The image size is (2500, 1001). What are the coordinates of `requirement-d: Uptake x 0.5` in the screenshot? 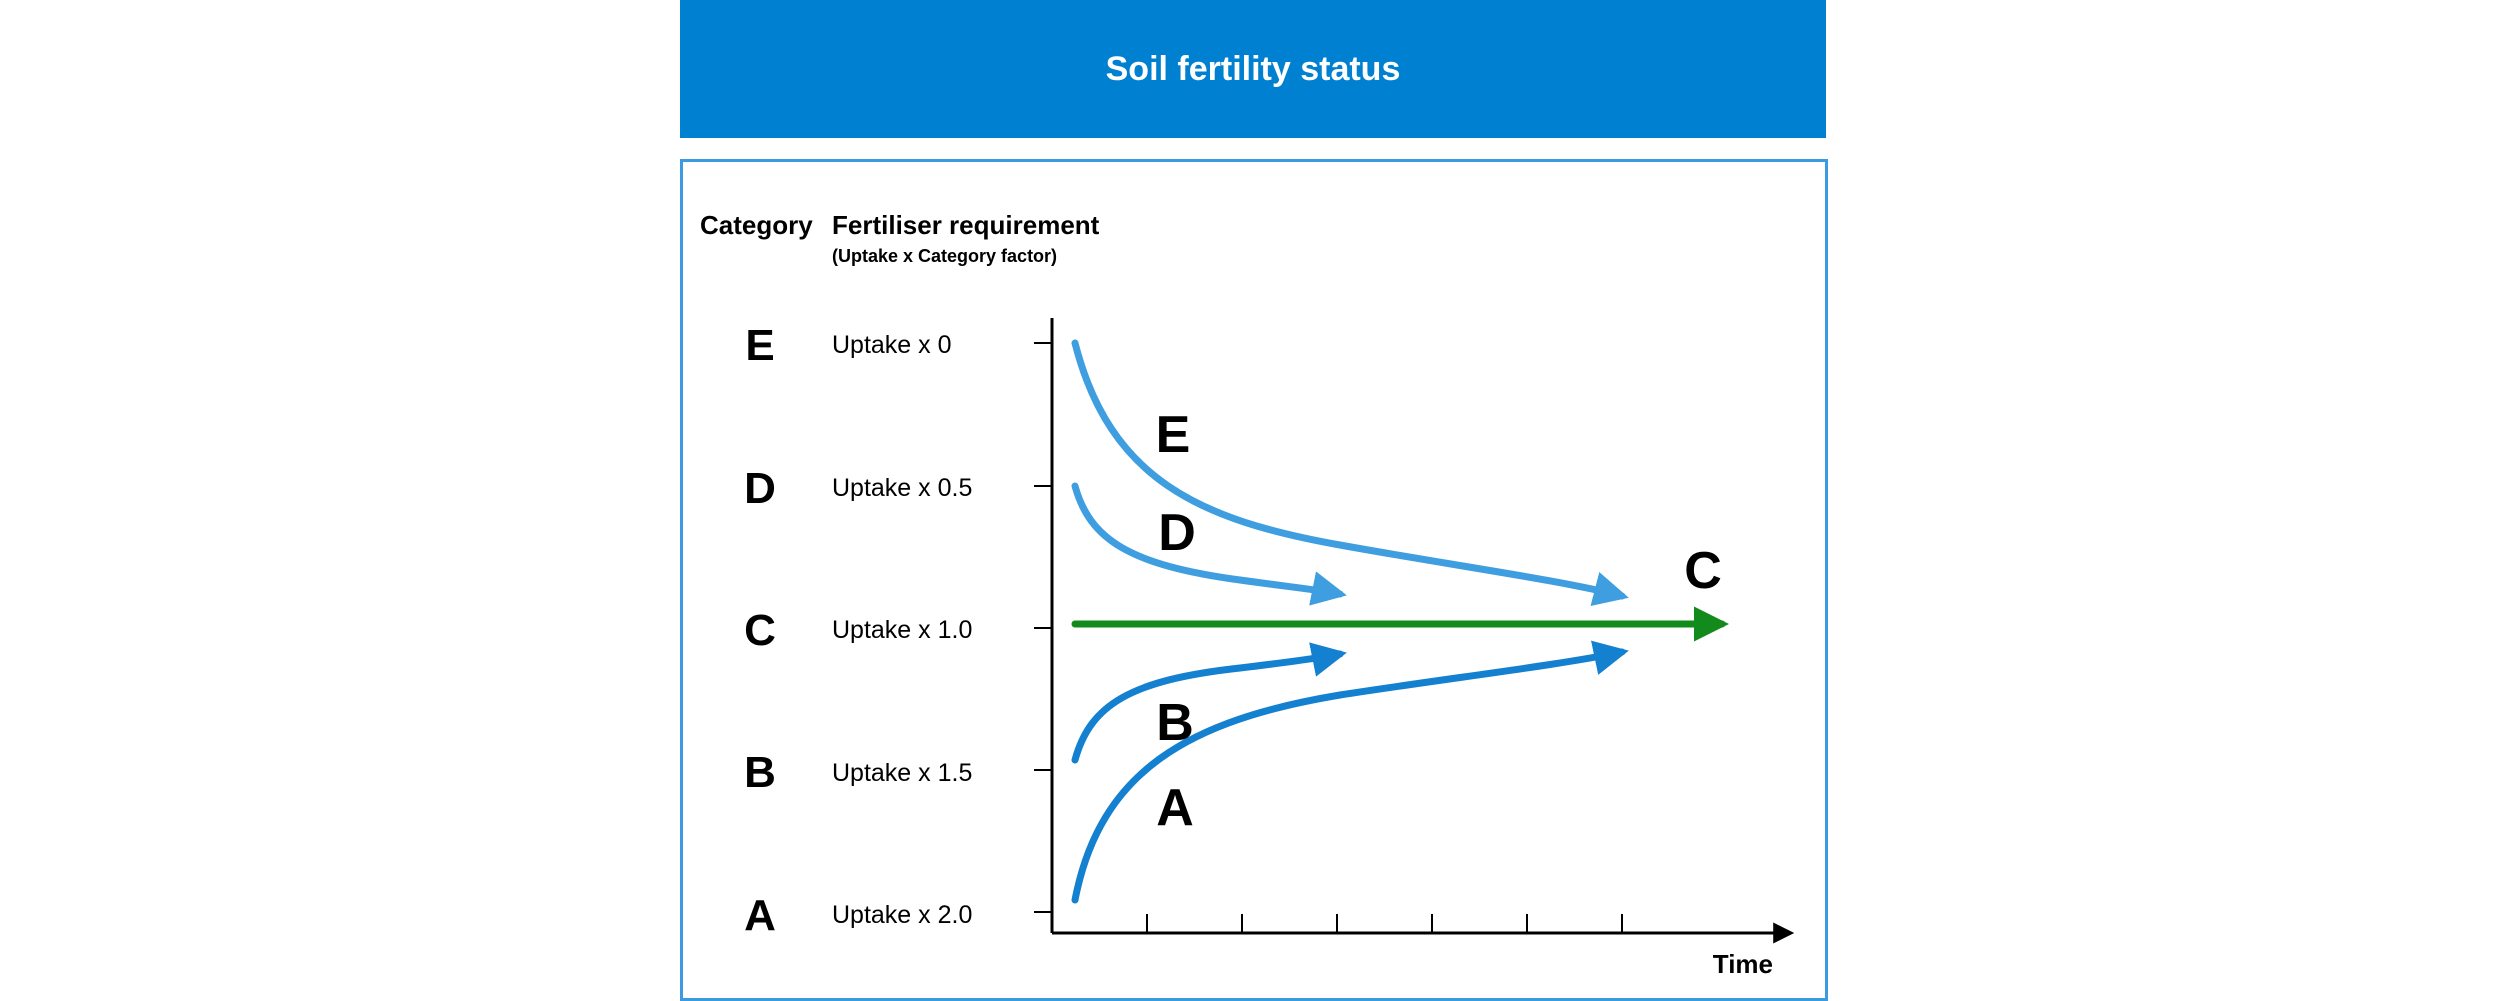 It's located at (902, 488).